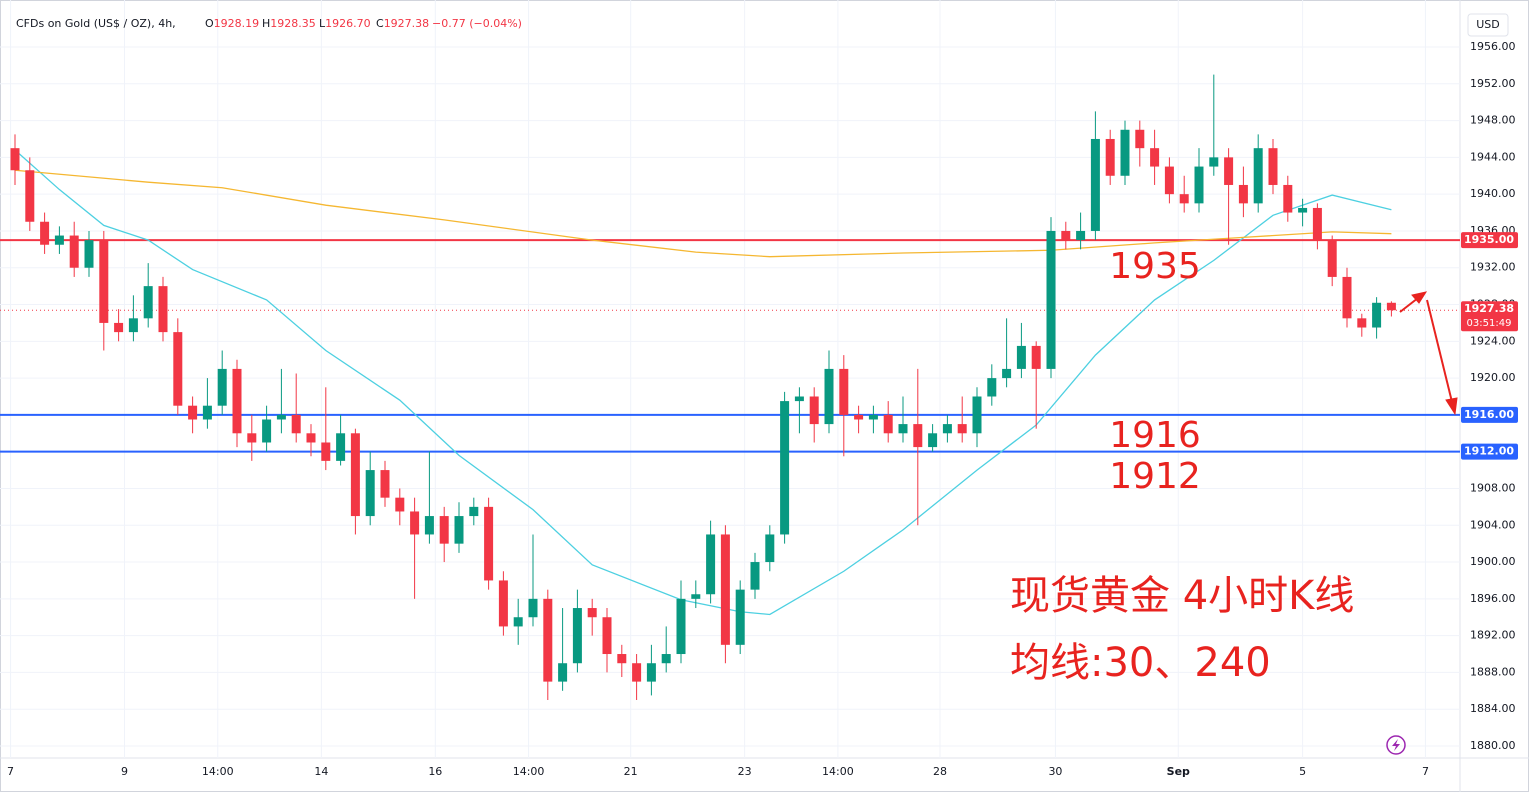  Describe the element at coordinates (124, 771) in the screenshot. I see `x-tick-label: 9` at that location.